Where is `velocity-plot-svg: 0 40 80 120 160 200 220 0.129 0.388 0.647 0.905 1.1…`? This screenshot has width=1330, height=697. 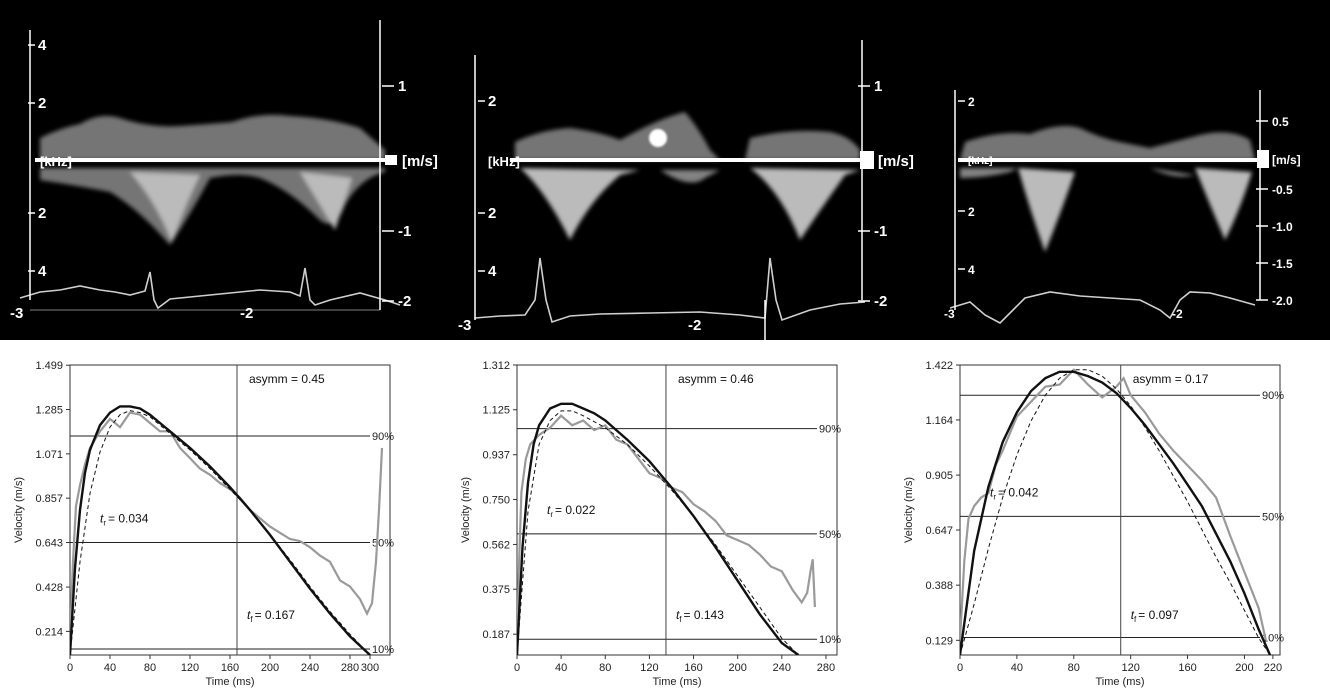 velocity-plot-svg: 0 40 80 120 160 200 220 0.129 0.388 0.647 0.905 1.1… is located at coordinates (1093, 524).